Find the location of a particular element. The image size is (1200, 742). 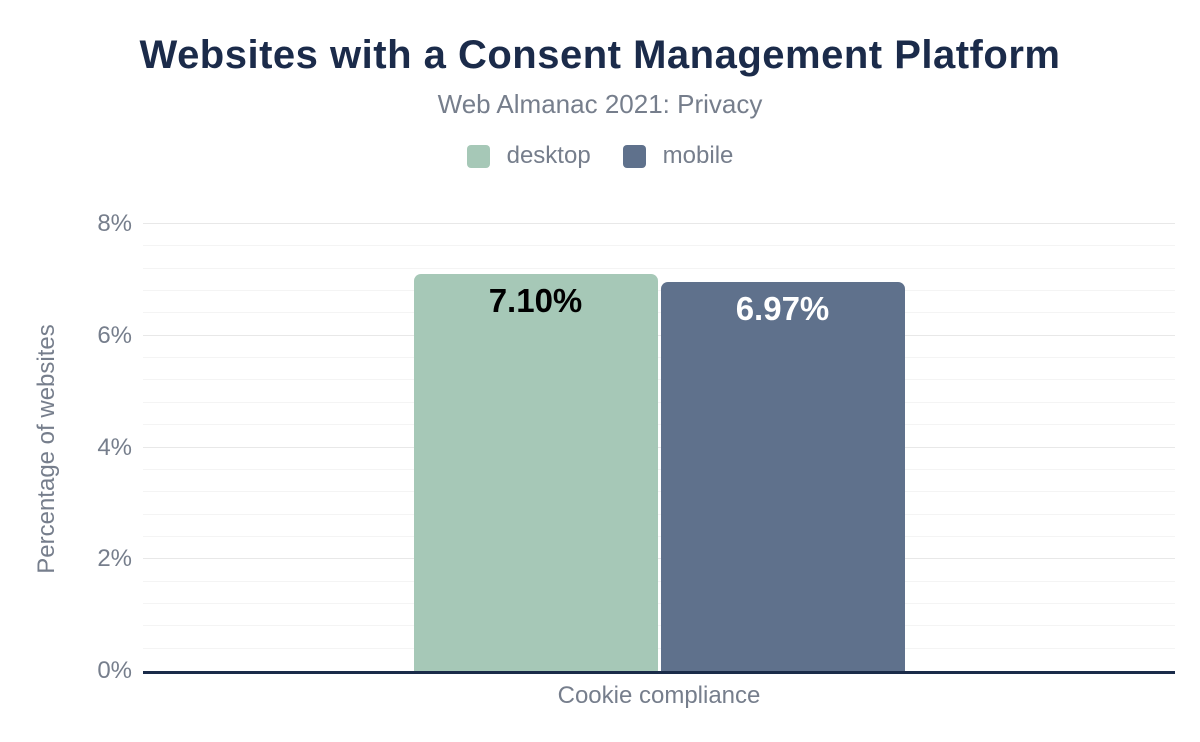

x-axis-label: Cookie compliance is located at coordinates (659, 695).